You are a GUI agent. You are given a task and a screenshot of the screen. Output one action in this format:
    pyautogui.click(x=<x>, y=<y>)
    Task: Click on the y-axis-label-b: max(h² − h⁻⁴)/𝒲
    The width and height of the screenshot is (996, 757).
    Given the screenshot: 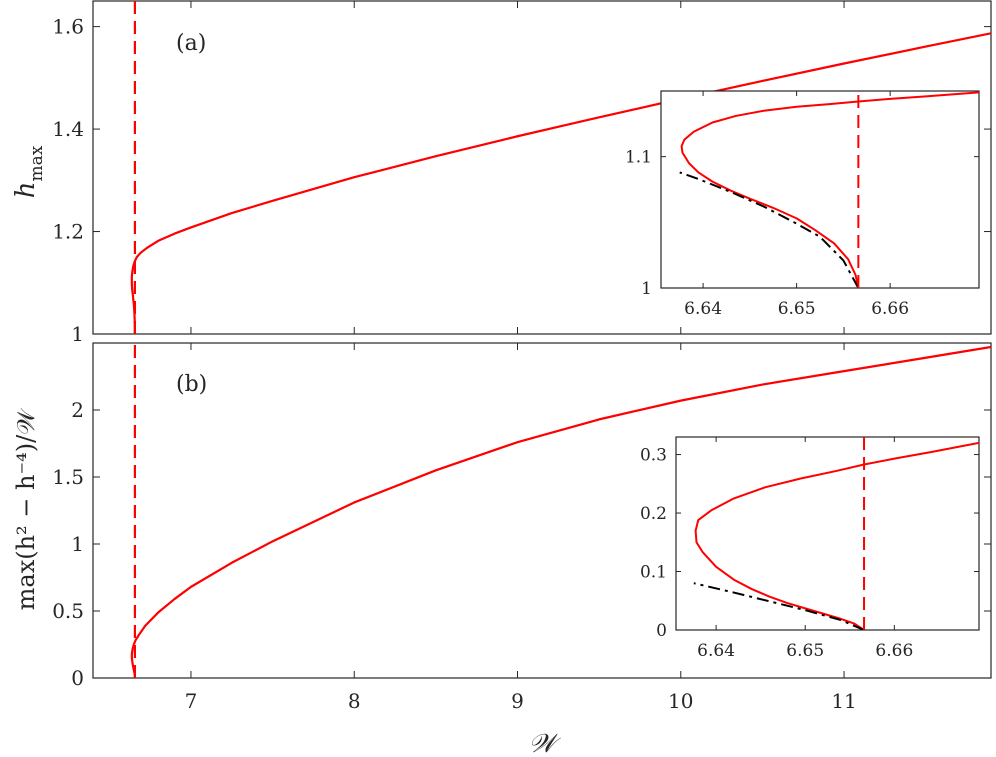 What is the action you would take?
    pyautogui.click(x=26, y=509)
    